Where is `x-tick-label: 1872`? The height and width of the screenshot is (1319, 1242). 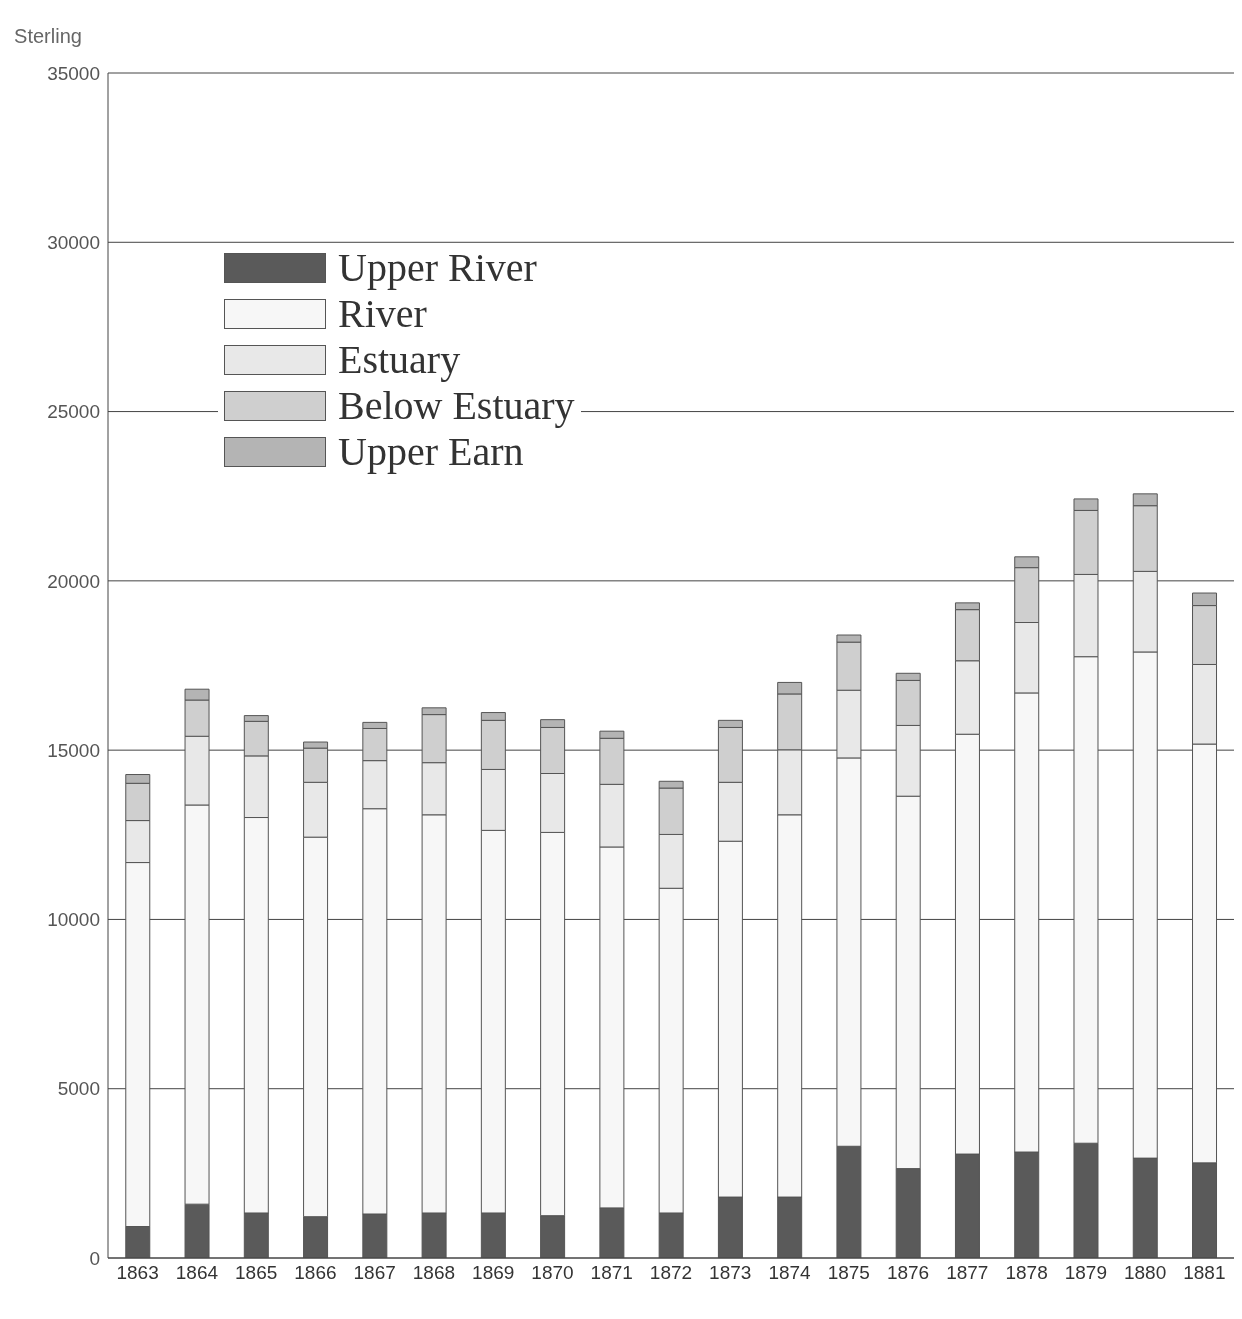
x-tick-label: 1872 is located at coordinates (671, 1273).